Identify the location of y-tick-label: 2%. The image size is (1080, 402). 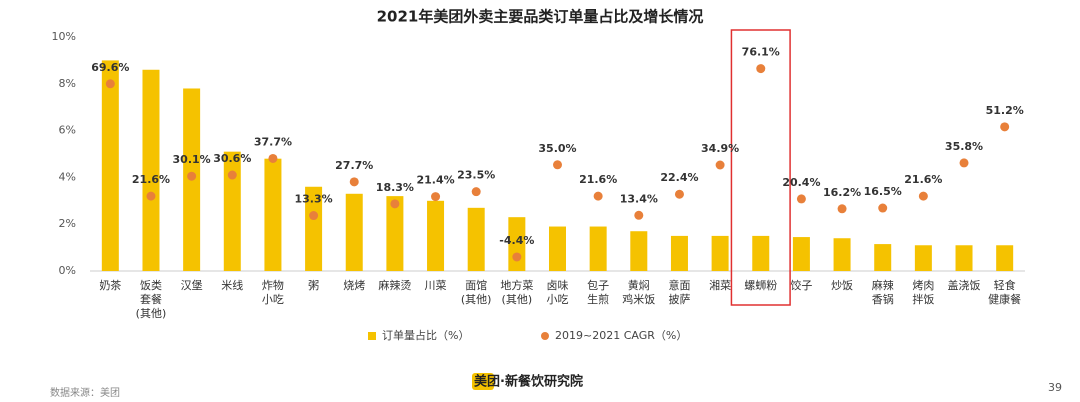
(67, 223).